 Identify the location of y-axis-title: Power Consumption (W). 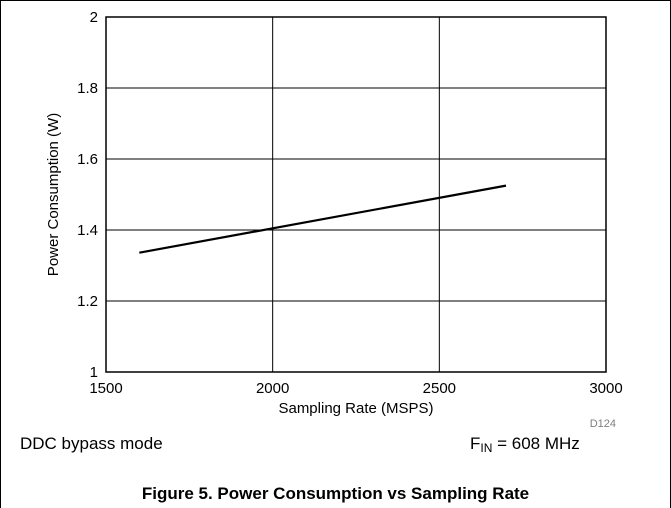
(53, 194).